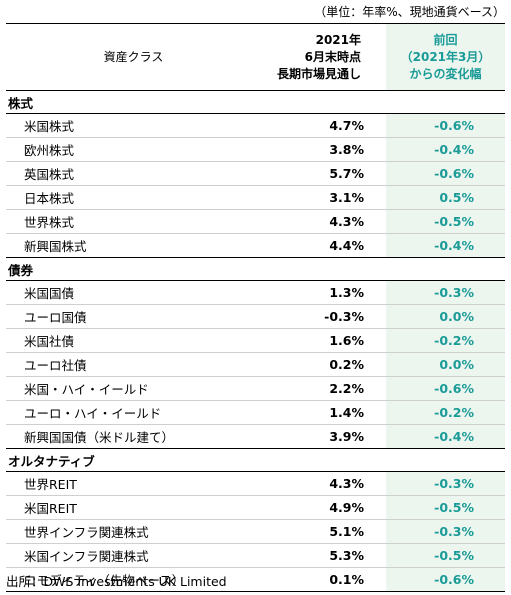  What do you see at coordinates (133, 149) in the screenshot?
I see `asset-name: 欧州株式` at bounding box center [133, 149].